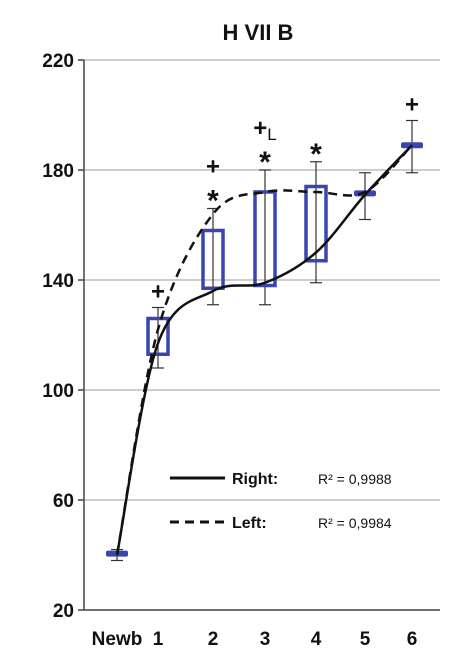 Image resolution: width=449 pixels, height=659 pixels. I want to click on x-tick-label-4: 4, so click(316, 639).